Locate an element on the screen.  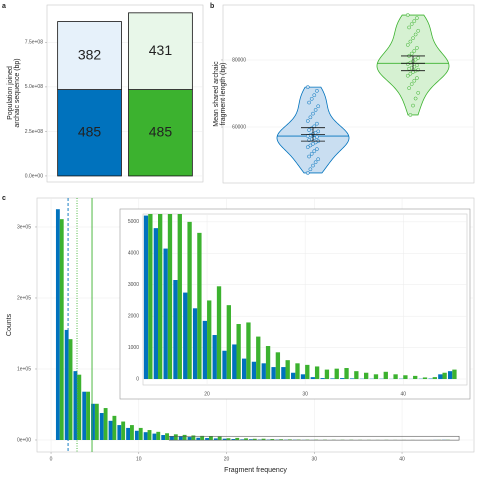
y-axis-title: Mean shared archaic is located at coordinates (216, 94).